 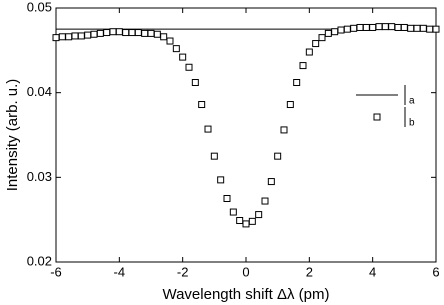 I want to click on legend-marker, so click(x=377, y=117).